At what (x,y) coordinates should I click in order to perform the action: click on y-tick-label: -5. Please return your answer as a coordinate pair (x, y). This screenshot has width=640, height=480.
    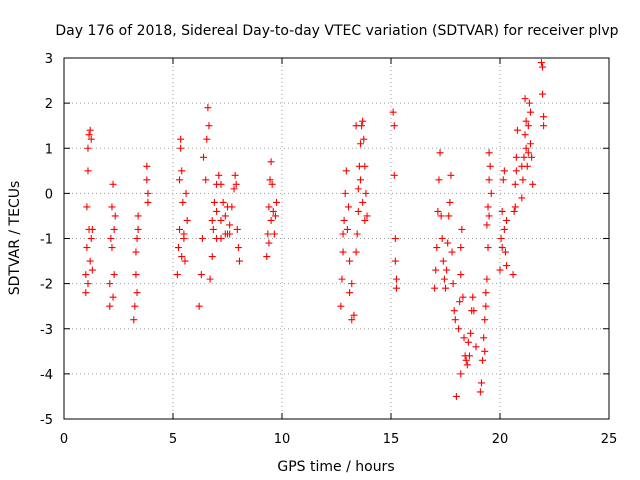
    Looking at the image, I should click on (46, 420).